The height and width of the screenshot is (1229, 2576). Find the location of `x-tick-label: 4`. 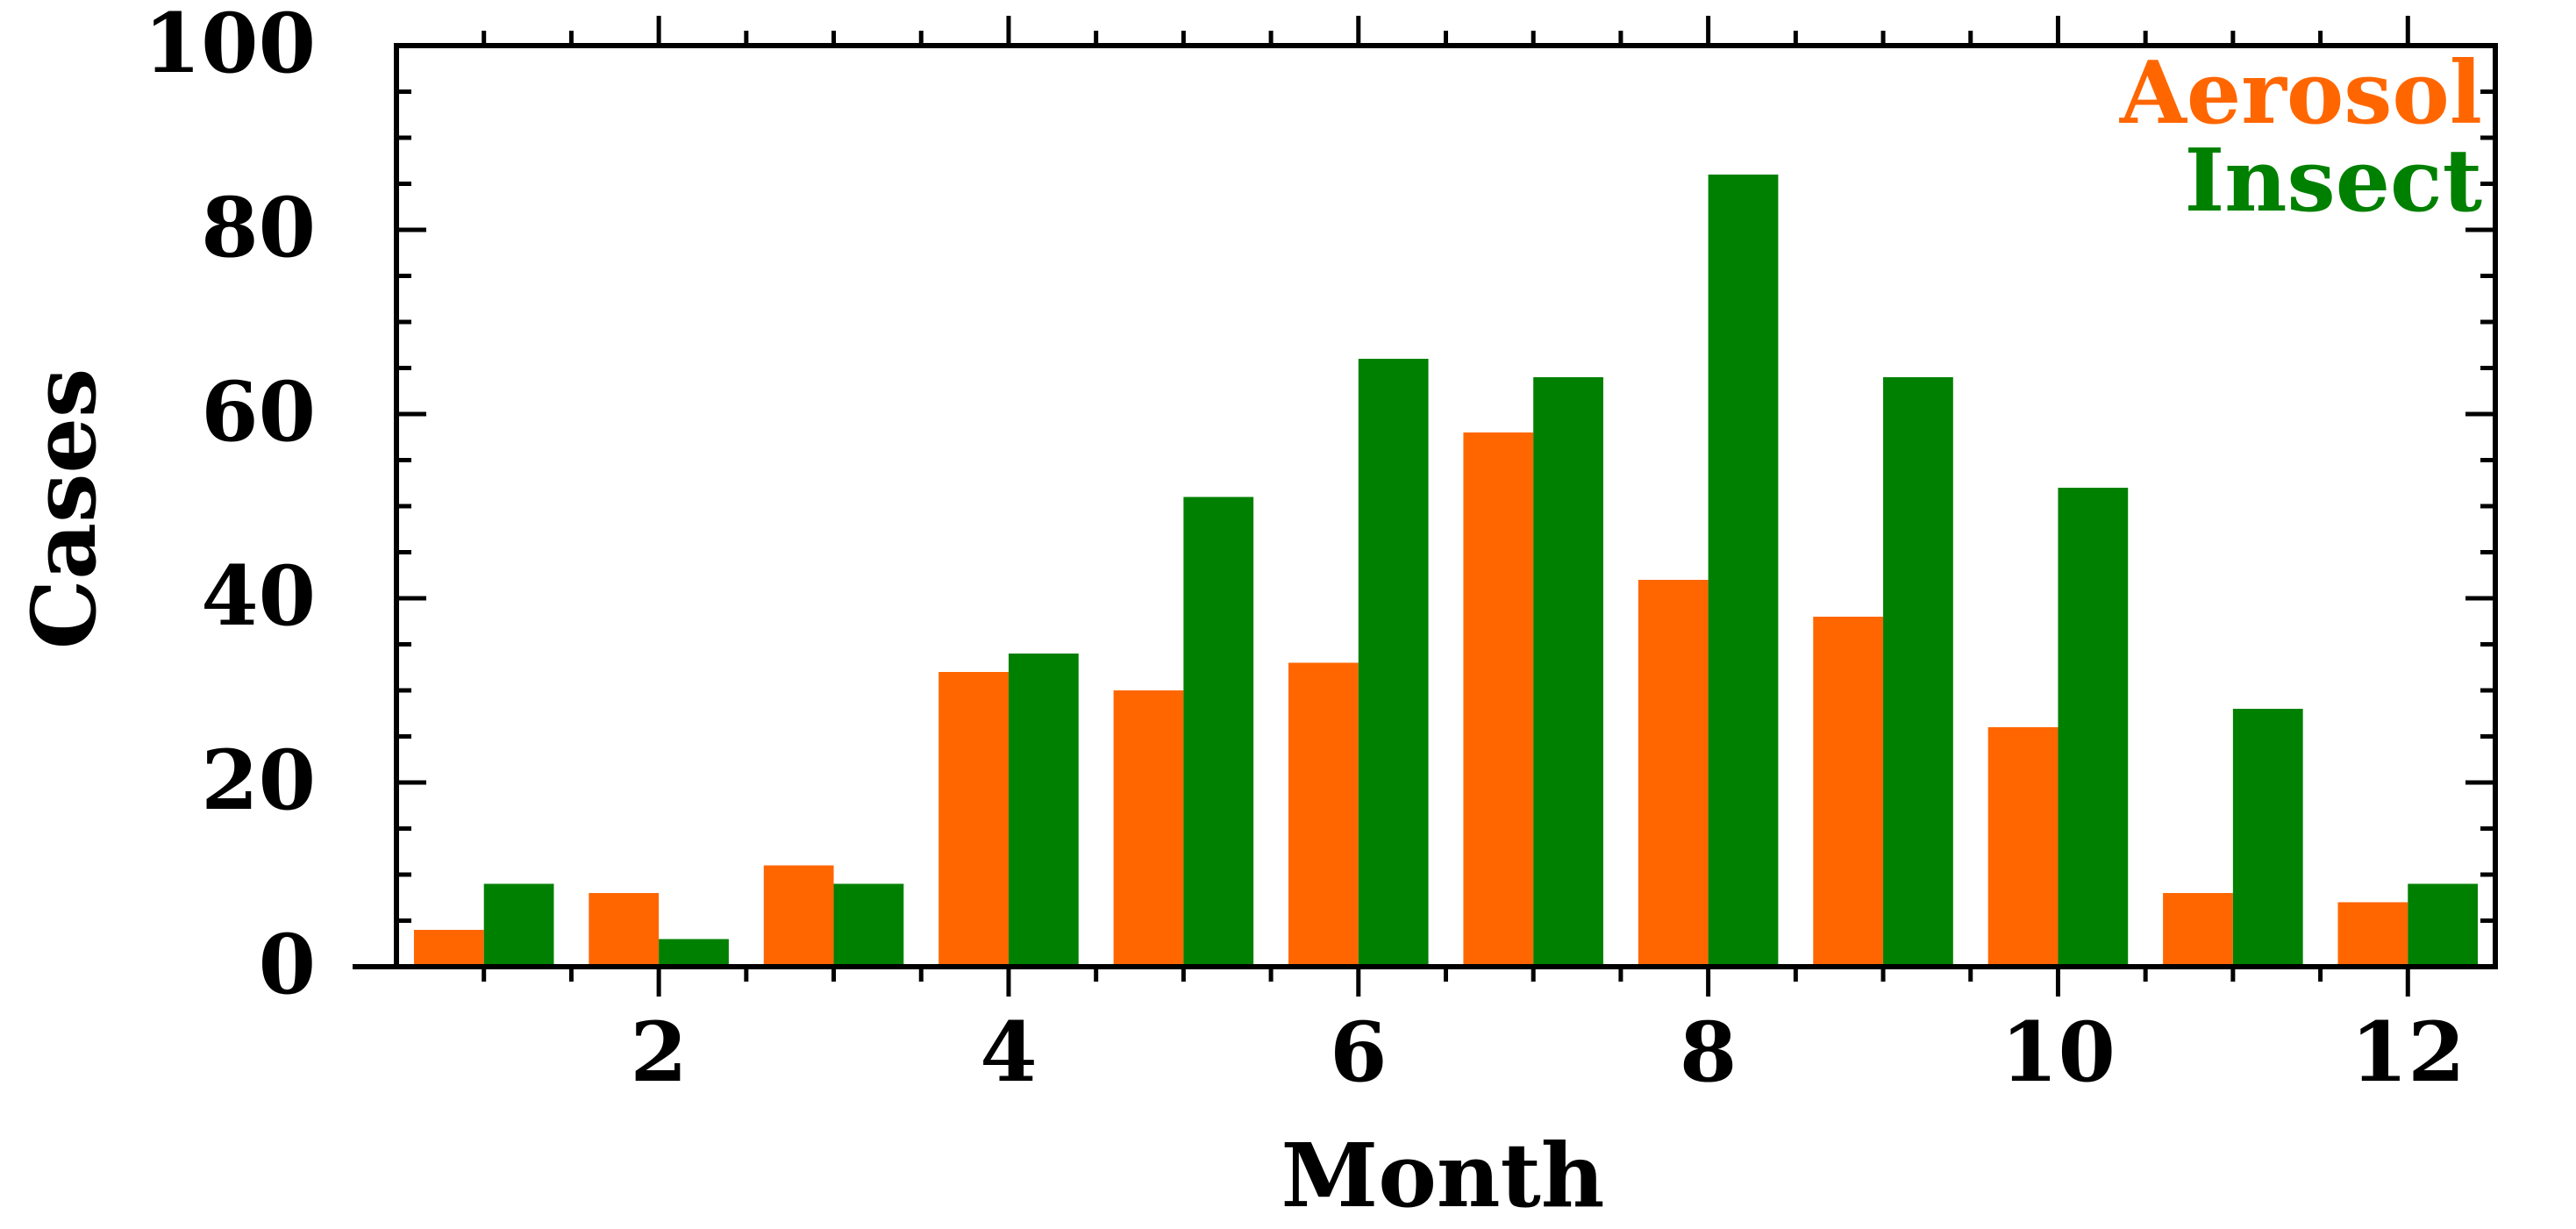

x-tick-label: 4 is located at coordinates (1009, 1052).